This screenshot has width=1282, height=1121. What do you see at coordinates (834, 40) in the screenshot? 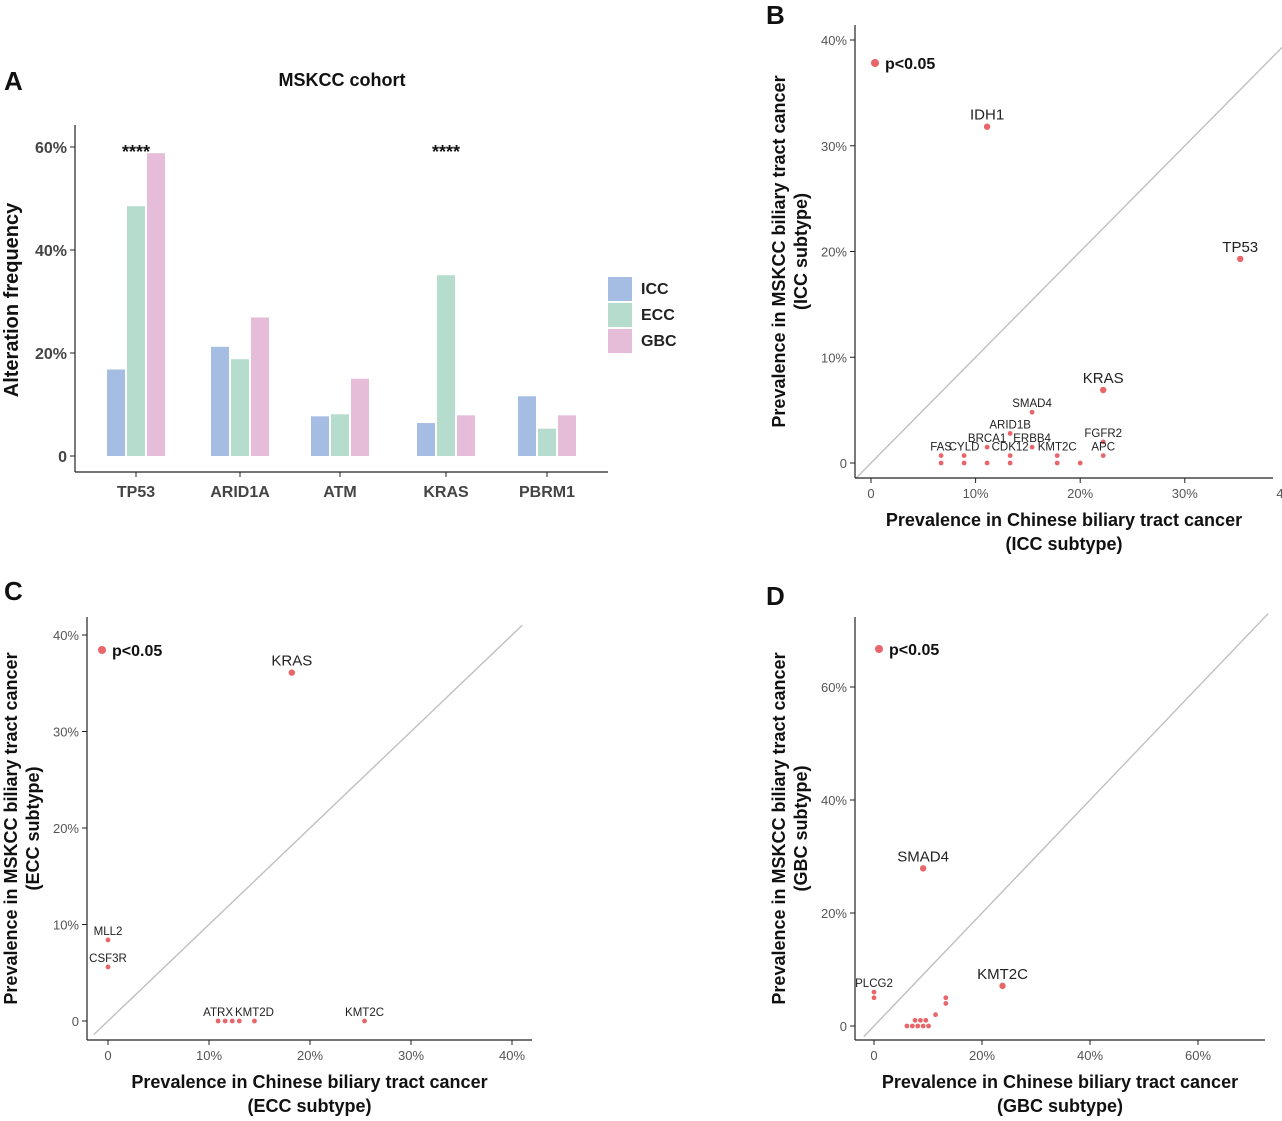
I see `chart-b-y-tick-label: 40%` at bounding box center [834, 40].